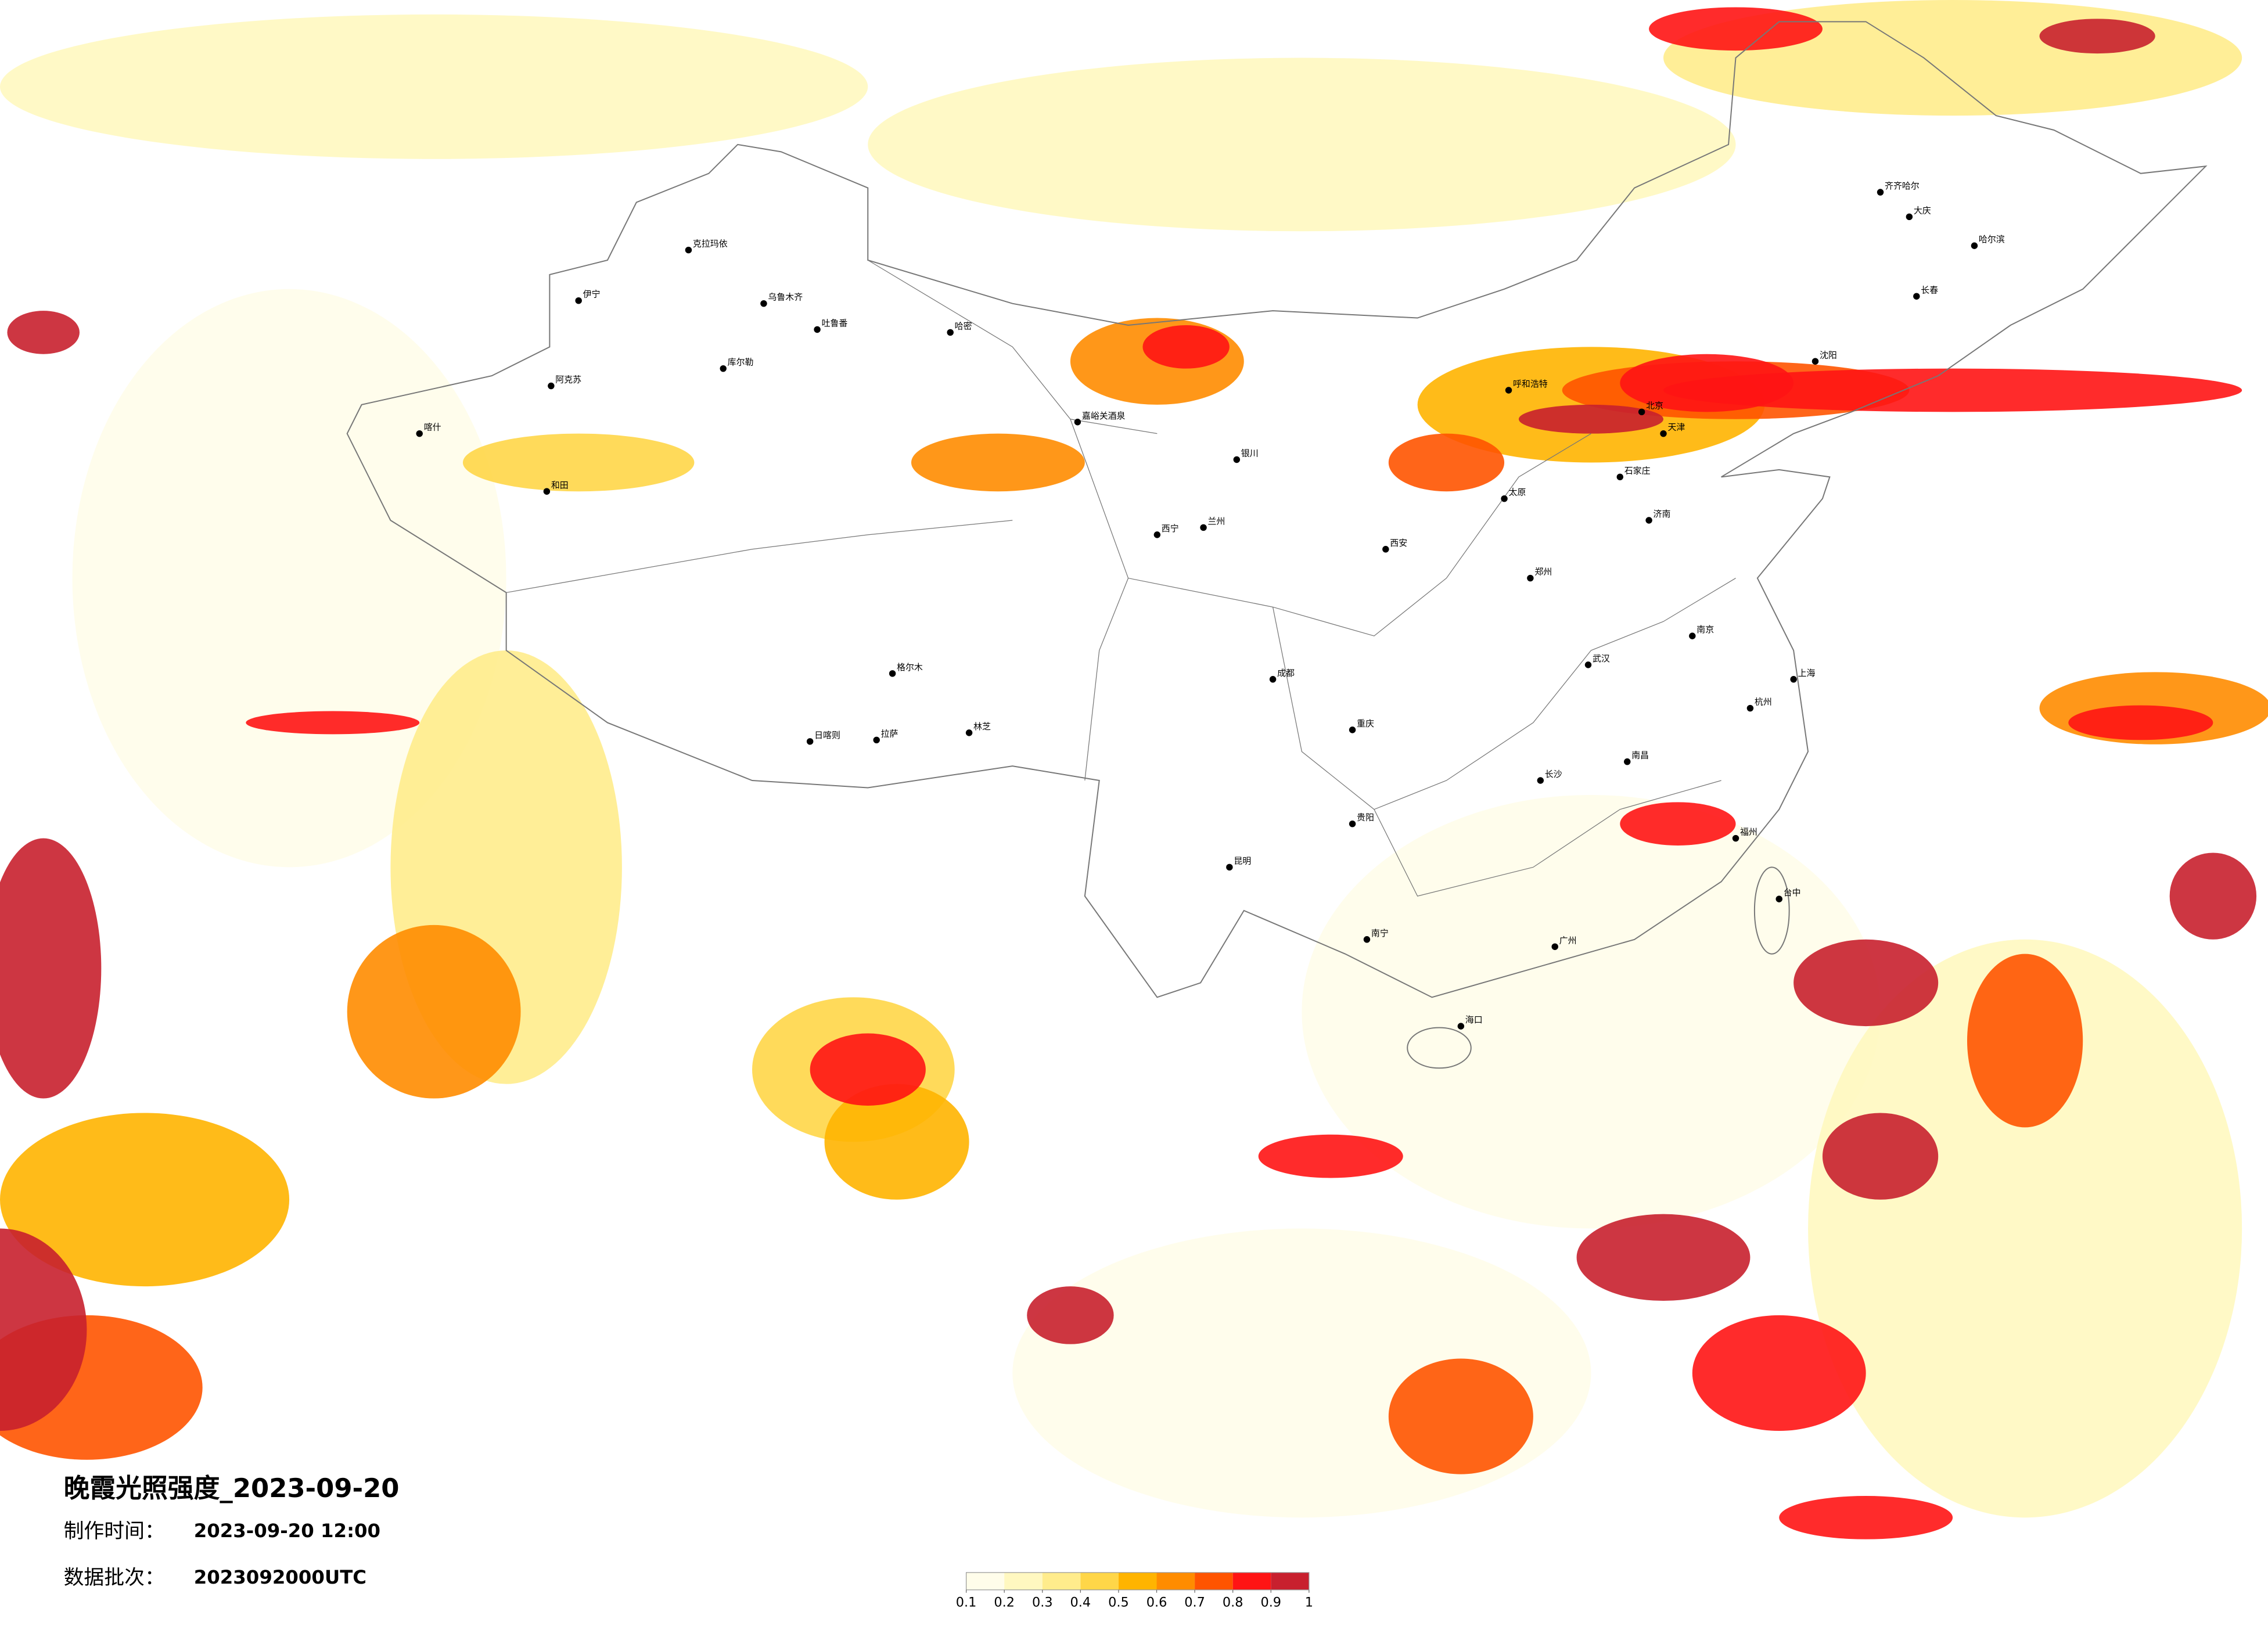 This screenshot has height=1626, width=2268. I want to click on city-label: 乌鲁木齐, so click(785, 297).